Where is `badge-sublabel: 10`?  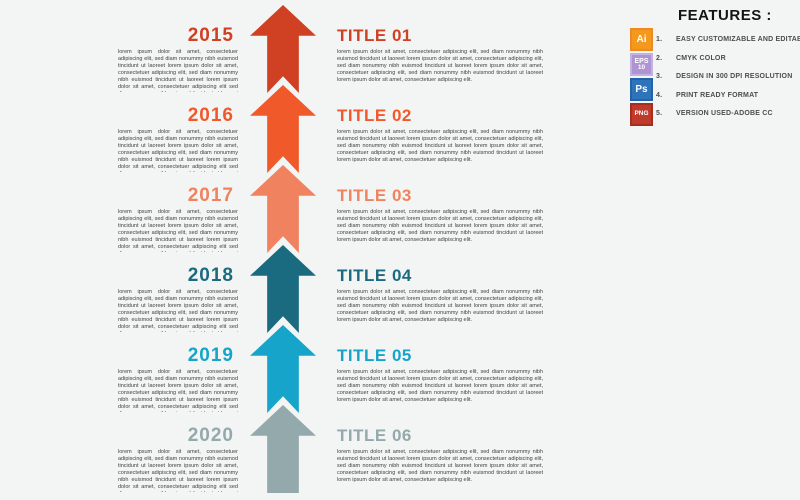 badge-sublabel: 10 is located at coordinates (641, 67).